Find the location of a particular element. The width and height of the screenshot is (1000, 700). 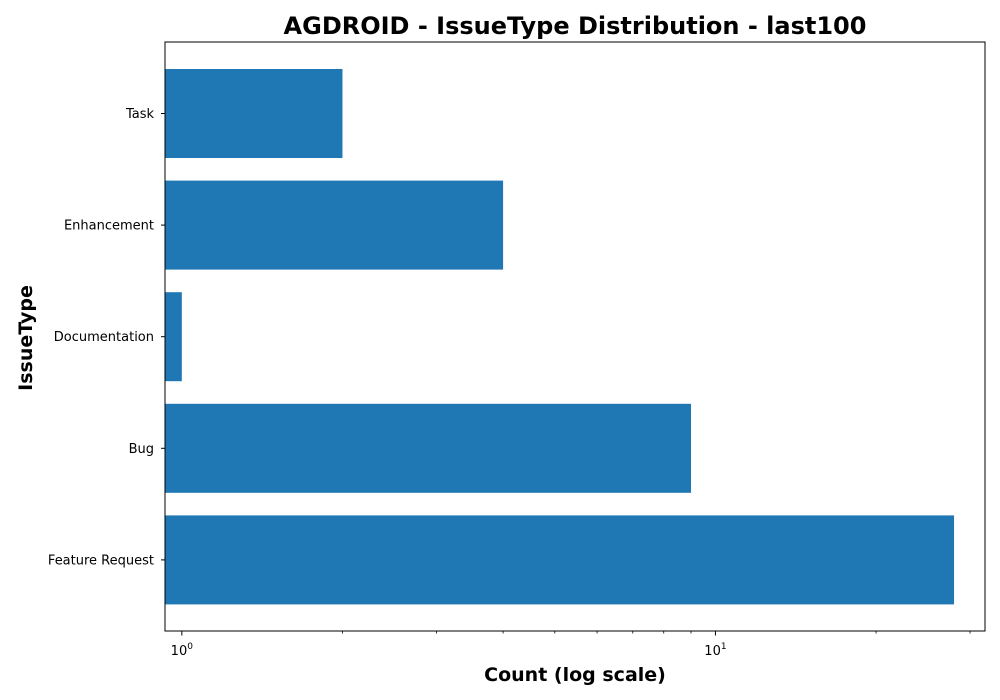

x-axis-label: Count (log scale) is located at coordinates (575, 675).